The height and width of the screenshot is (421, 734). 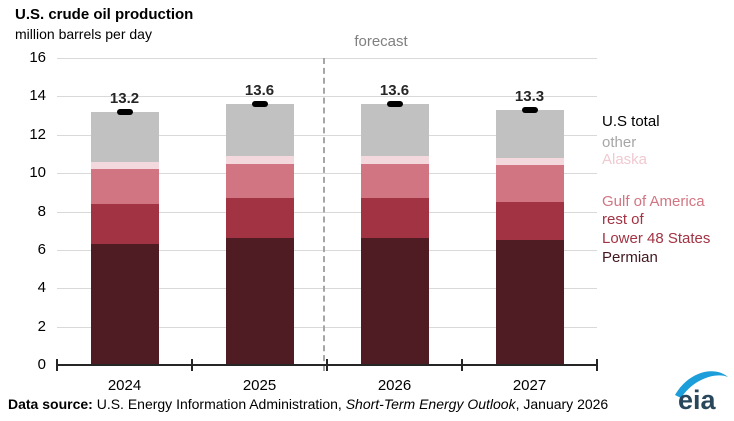 What do you see at coordinates (259, 159) in the screenshot?
I see `bar-segment-alaska-2025` at bounding box center [259, 159].